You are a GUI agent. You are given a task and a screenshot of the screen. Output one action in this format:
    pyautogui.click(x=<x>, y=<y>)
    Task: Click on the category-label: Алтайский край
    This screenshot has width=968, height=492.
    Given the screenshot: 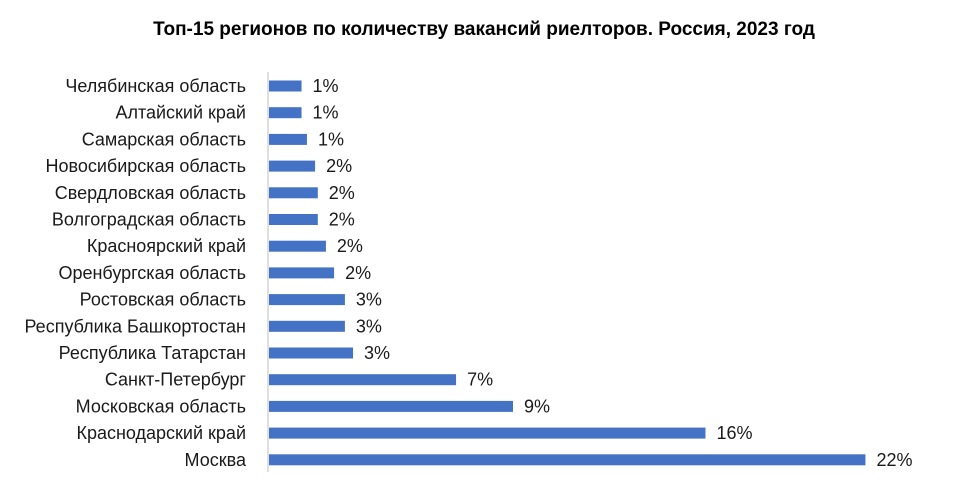 What is the action you would take?
    pyautogui.click(x=180, y=113)
    